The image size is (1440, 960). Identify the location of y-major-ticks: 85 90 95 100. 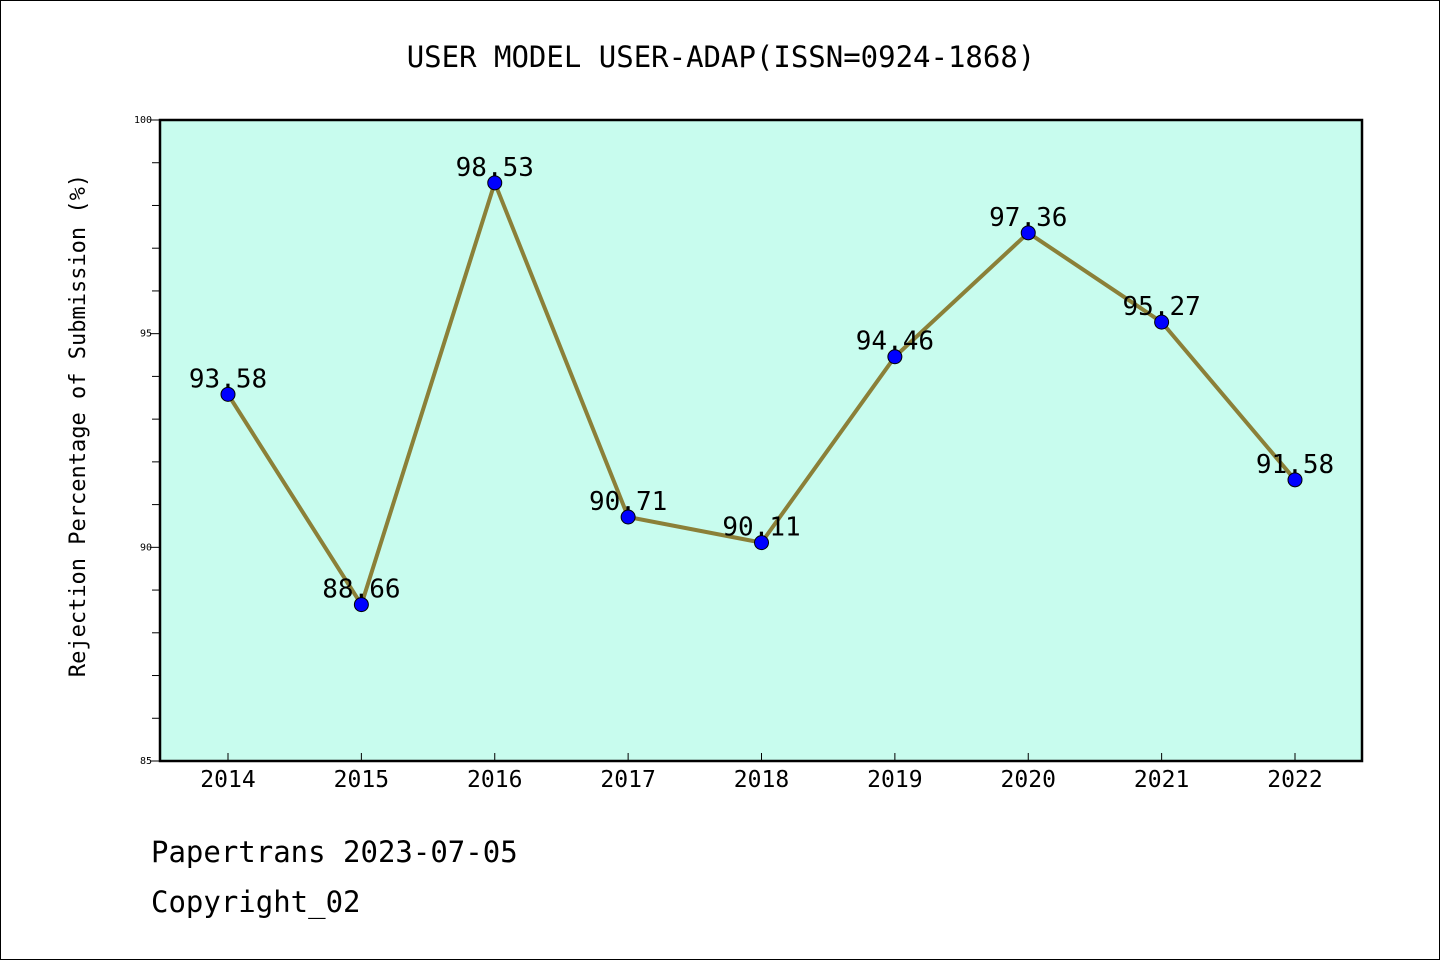
(147, 441).